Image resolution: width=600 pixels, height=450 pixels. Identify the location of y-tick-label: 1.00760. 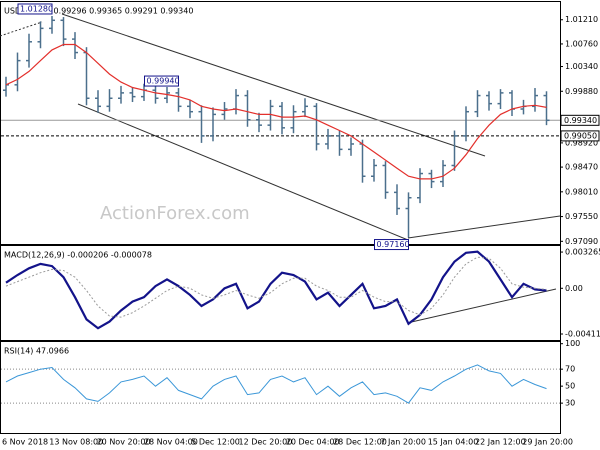
(581, 43).